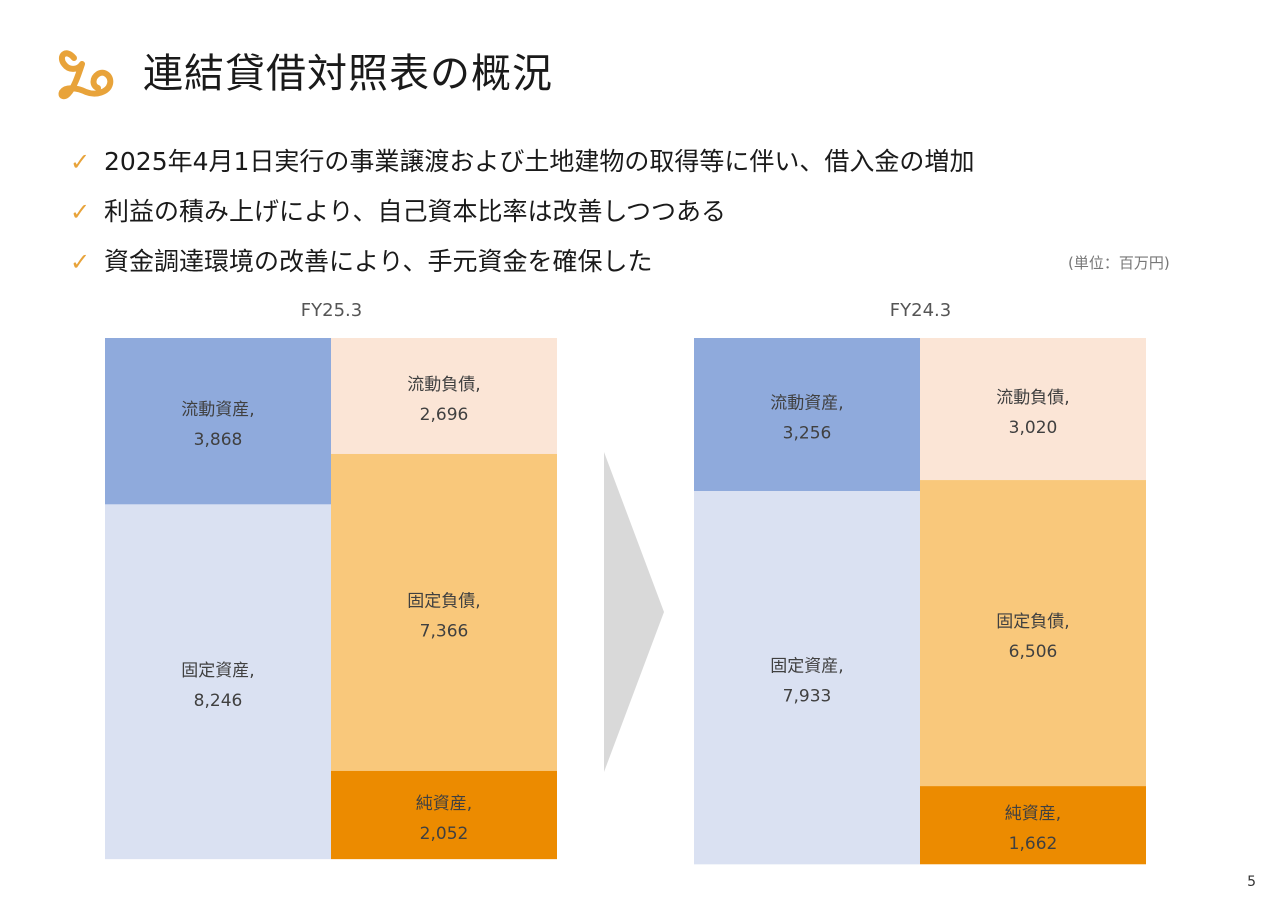  I want to click on bullet-item: ✓ 利益の積み上げにより、自己資本比率は改善しつつある, so click(522, 214).